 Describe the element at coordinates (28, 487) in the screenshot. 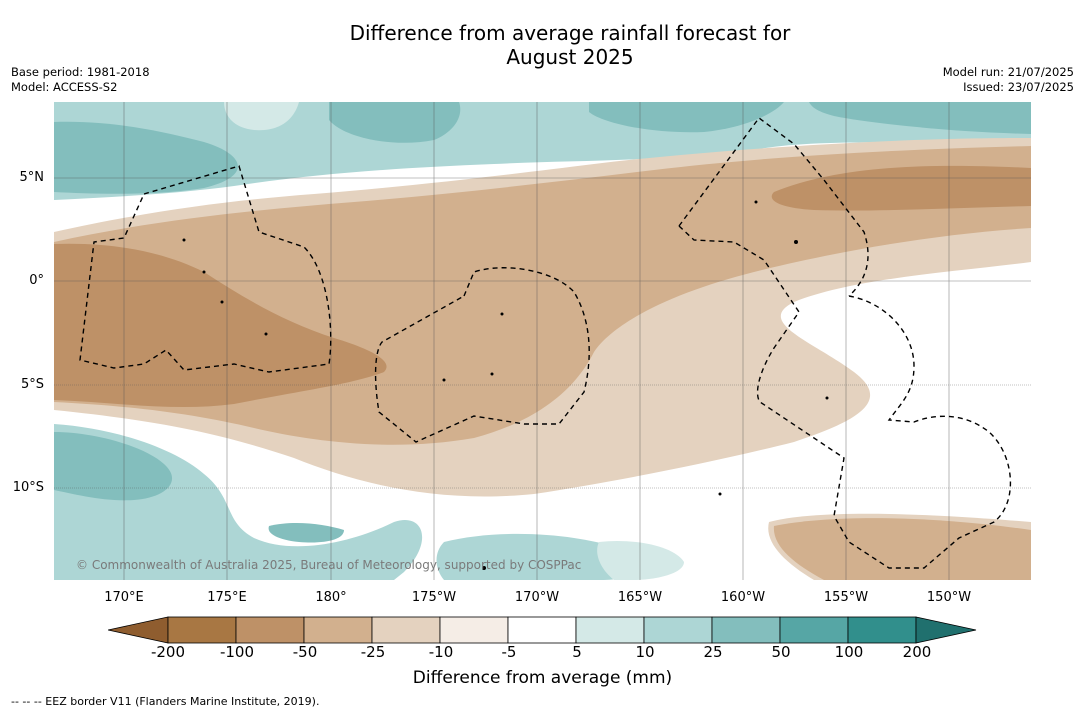

I see `lat-label-10s: 10°S` at that location.